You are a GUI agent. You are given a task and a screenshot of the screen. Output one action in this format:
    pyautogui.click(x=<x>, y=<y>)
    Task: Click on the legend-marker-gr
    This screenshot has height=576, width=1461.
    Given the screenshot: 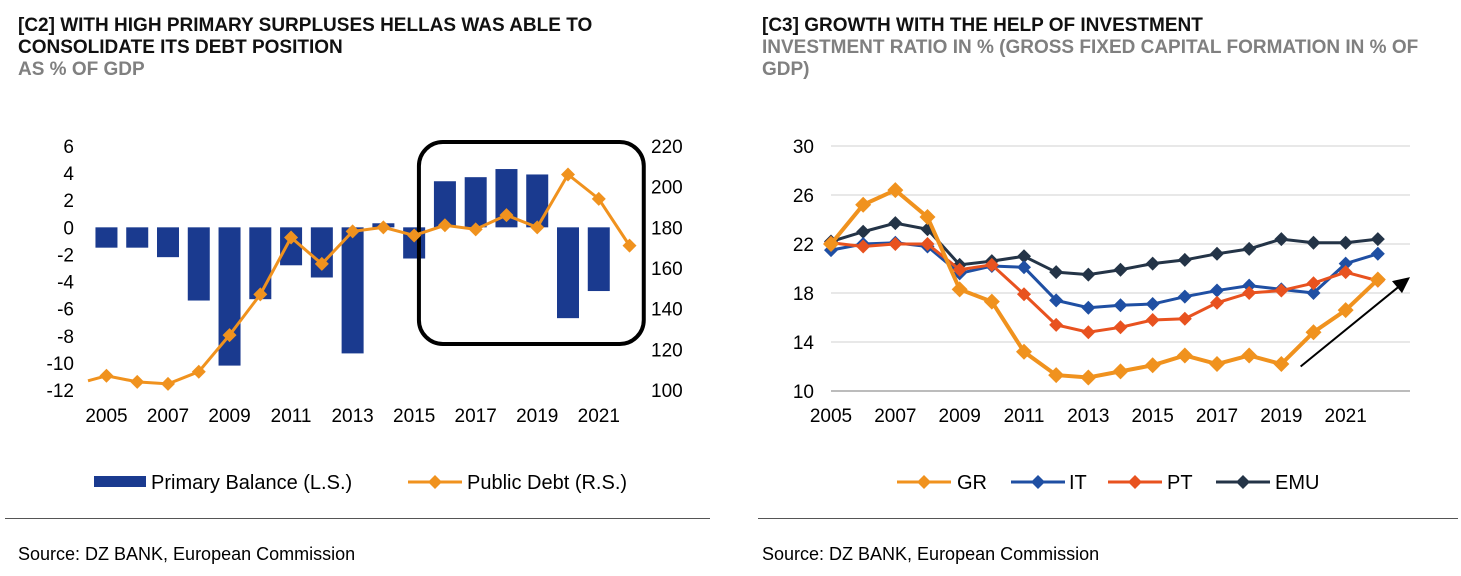 What is the action you would take?
    pyautogui.click(x=924, y=482)
    